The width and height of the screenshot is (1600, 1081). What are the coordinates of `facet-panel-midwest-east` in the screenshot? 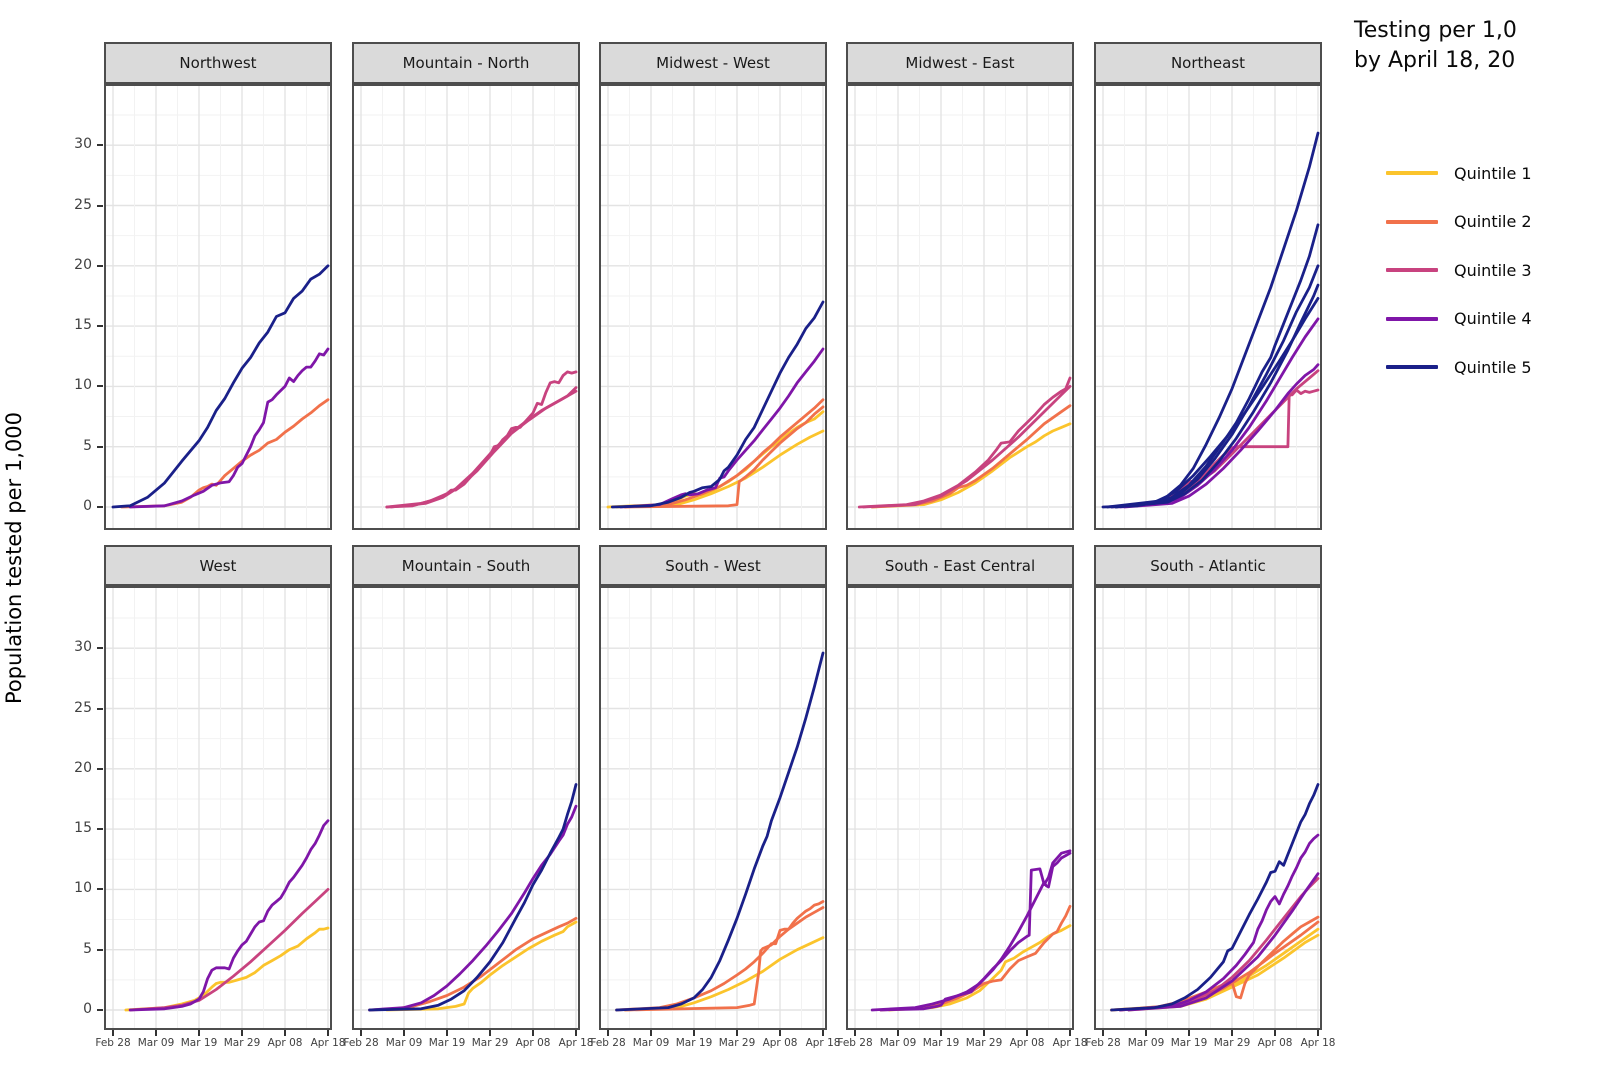 It's located at (960, 307).